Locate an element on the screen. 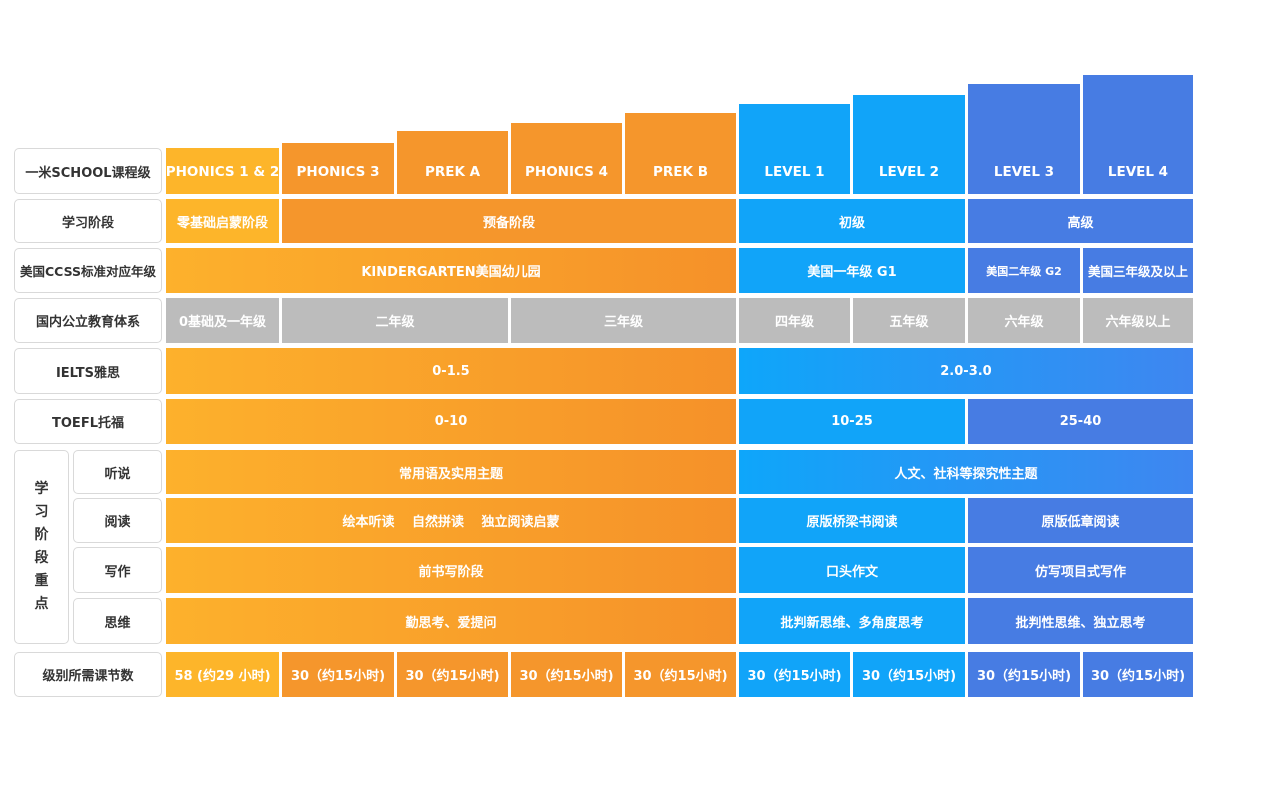 This screenshot has width=1282, height=793. row-label-reading: 阅读 is located at coordinates (117, 520).